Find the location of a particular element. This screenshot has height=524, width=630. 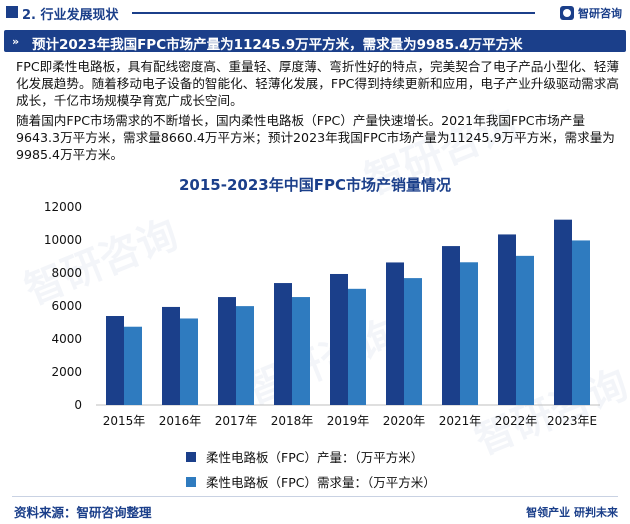

double-chevron-icon: » is located at coordinates (16, 41).